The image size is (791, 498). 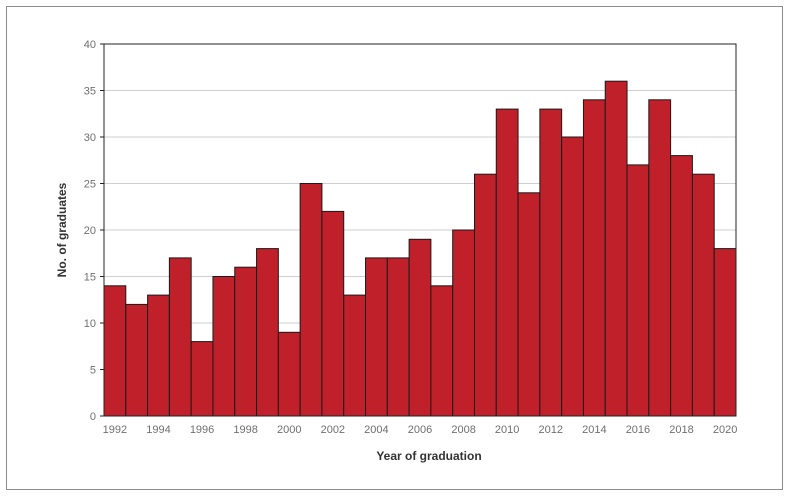 I want to click on y-tick-label-5: 5, so click(x=93, y=371).